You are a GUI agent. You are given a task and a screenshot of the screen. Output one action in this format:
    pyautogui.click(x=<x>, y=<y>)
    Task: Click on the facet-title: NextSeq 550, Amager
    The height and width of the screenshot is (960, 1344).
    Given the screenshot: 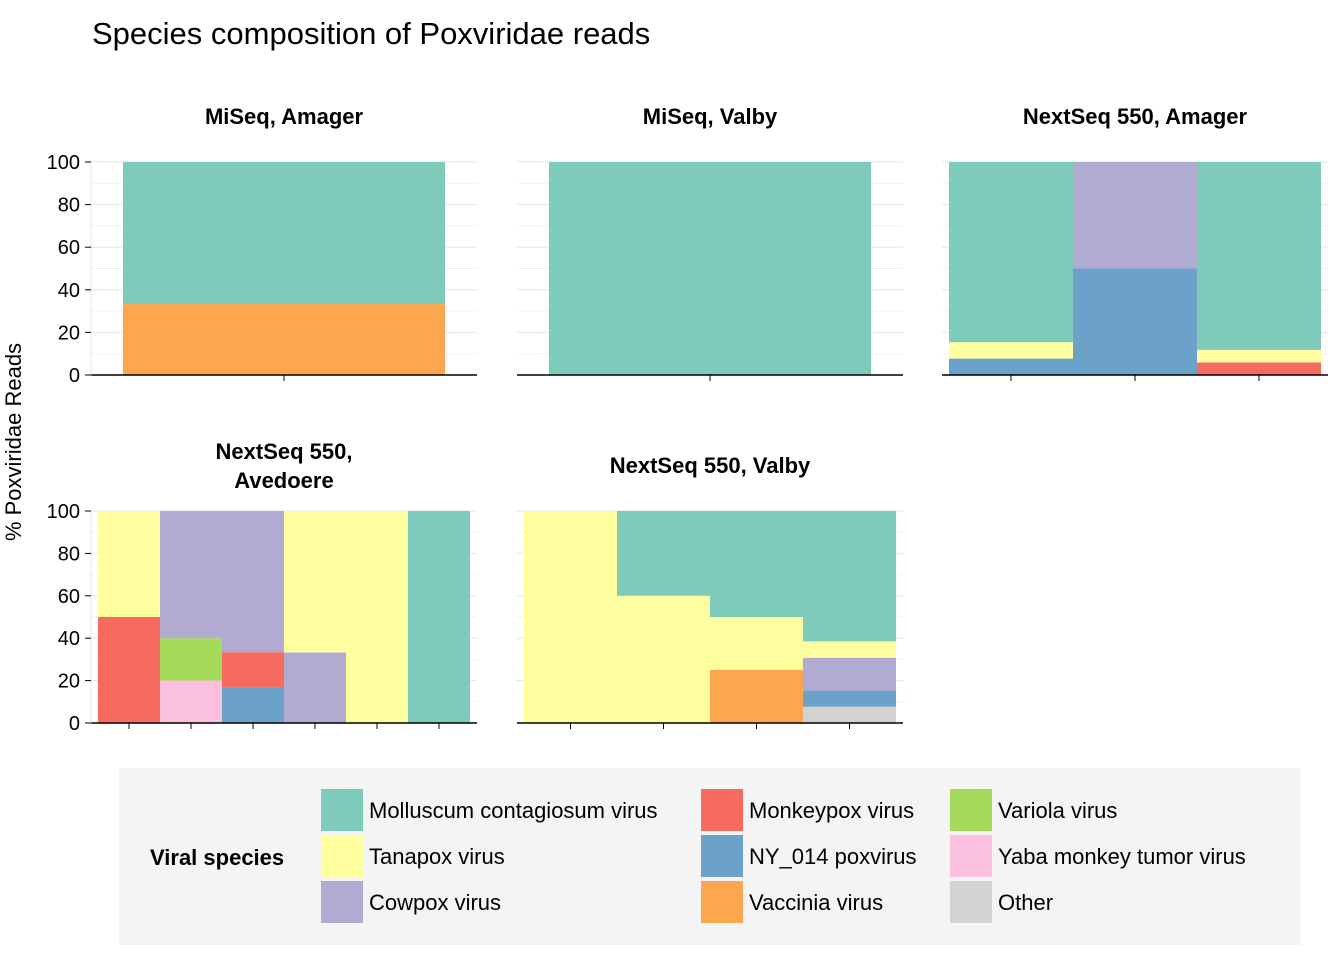 What is the action you would take?
    pyautogui.click(x=1135, y=116)
    